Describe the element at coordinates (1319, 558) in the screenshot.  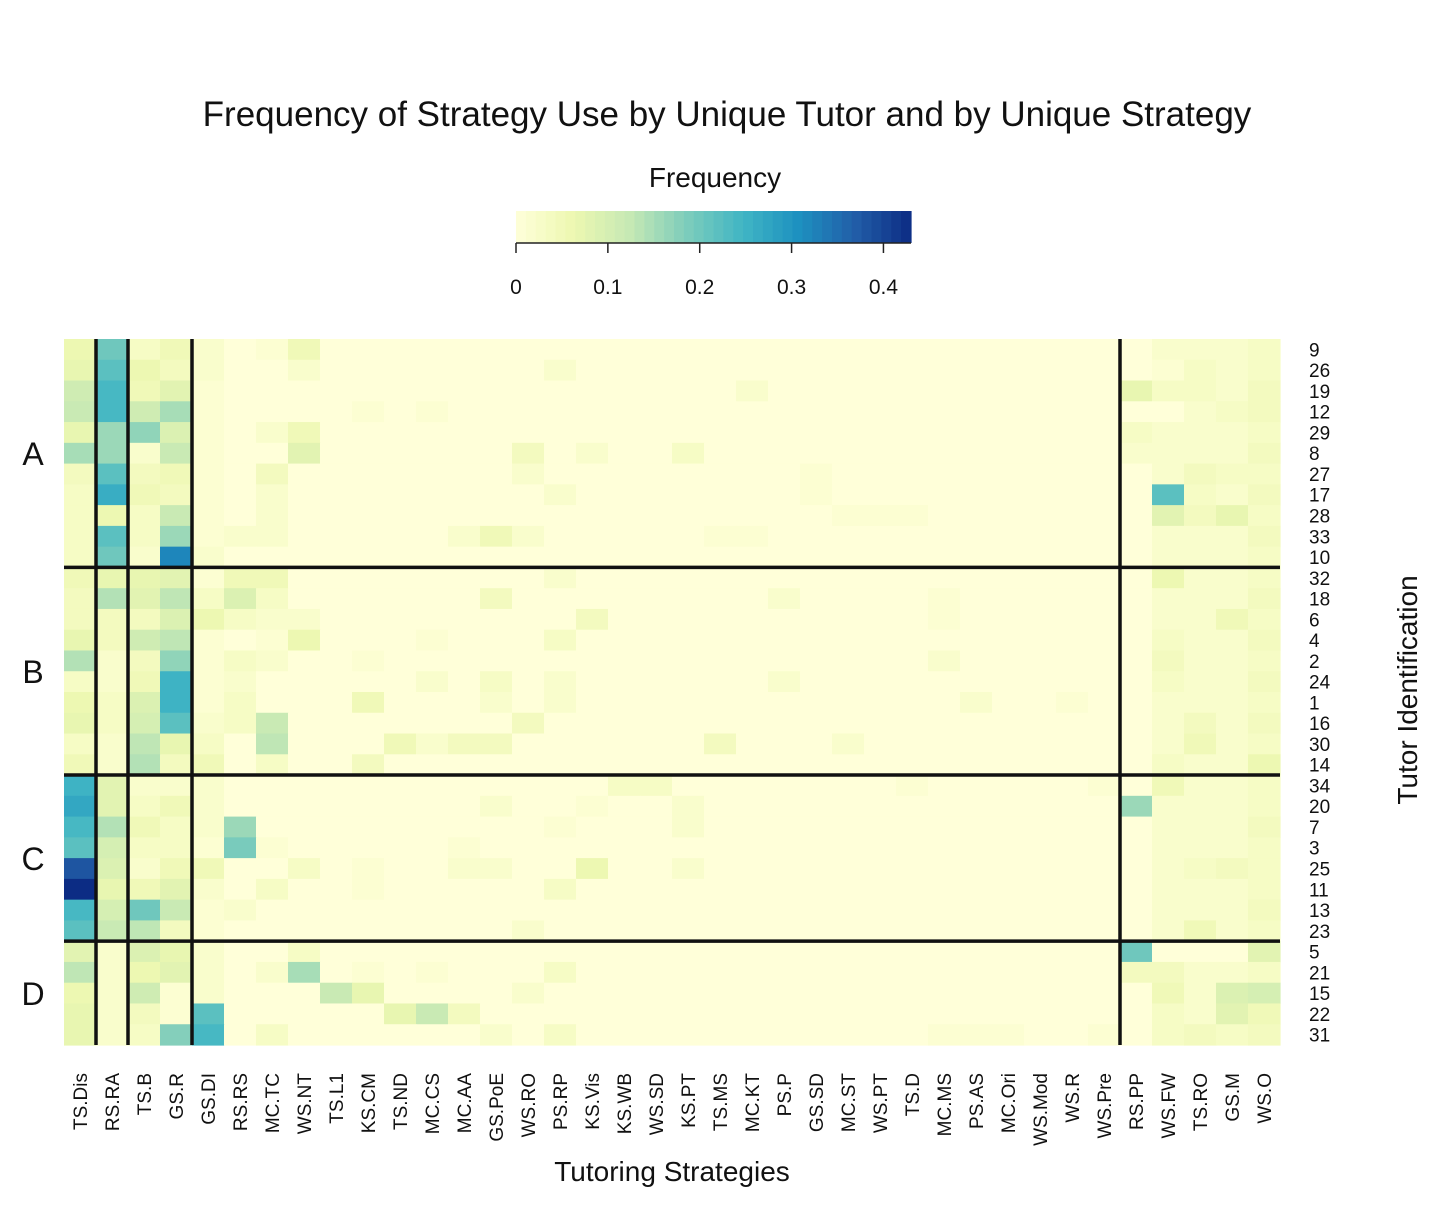
I see `row-label: 10` at that location.